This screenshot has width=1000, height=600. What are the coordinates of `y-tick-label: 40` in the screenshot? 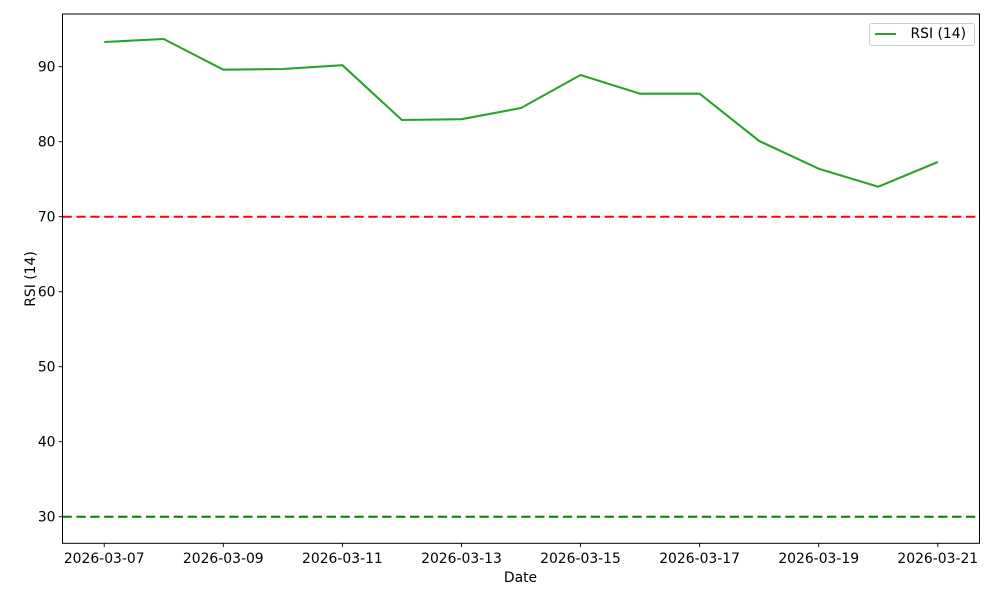 It's located at (47, 443).